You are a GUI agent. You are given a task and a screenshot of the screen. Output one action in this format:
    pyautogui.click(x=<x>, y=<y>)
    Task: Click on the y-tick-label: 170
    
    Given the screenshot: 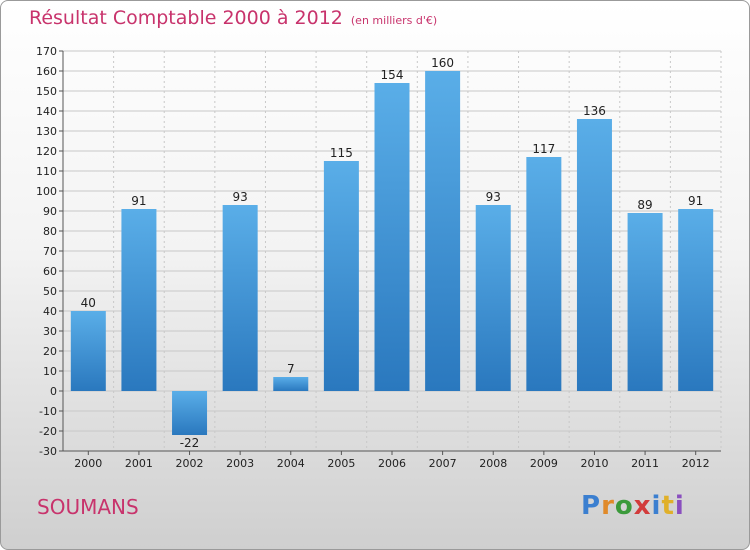 What is the action you would take?
    pyautogui.click(x=46, y=51)
    